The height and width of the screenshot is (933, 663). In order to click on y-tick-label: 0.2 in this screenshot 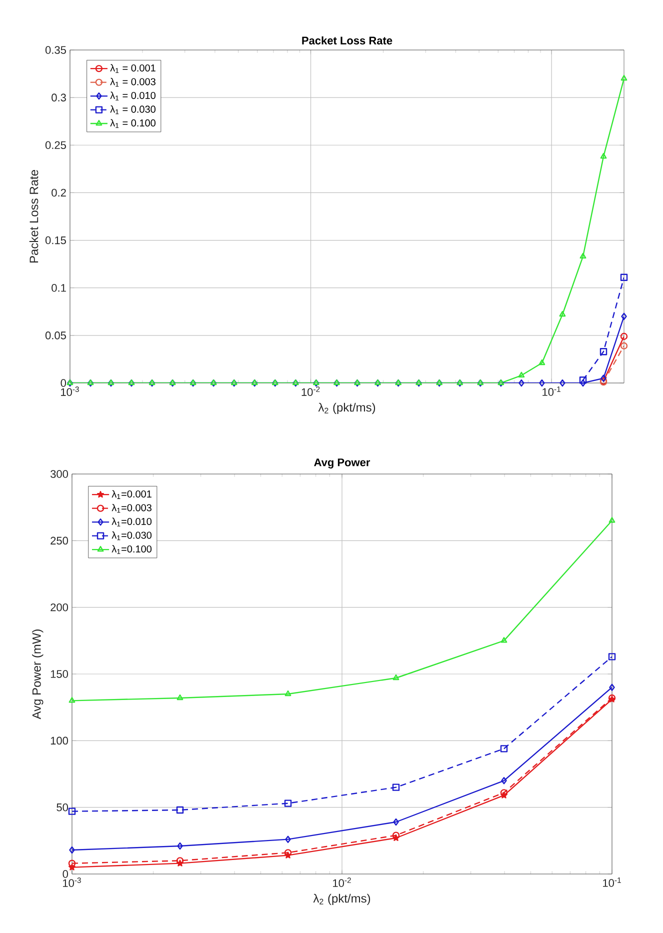, I will do `click(59, 192)`.